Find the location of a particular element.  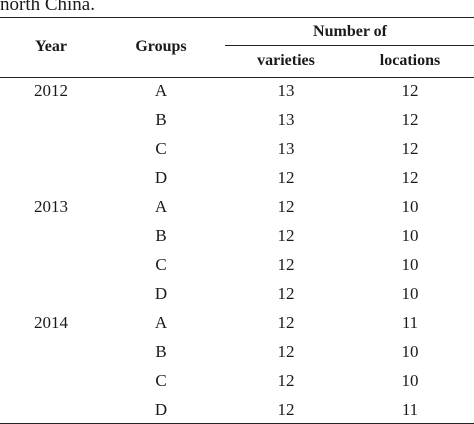

table-row: B 13 12 is located at coordinates (237, 119).